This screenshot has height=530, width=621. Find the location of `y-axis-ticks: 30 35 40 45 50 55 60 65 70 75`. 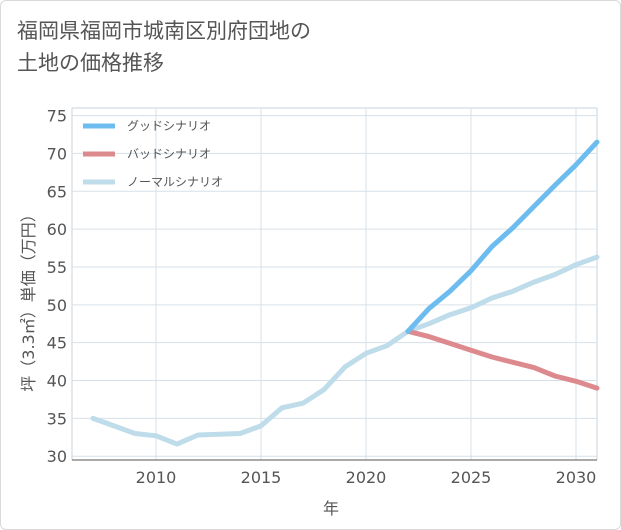

y-axis-ticks: 30 35 40 45 50 55 60 65 70 75 is located at coordinates (57, 287).